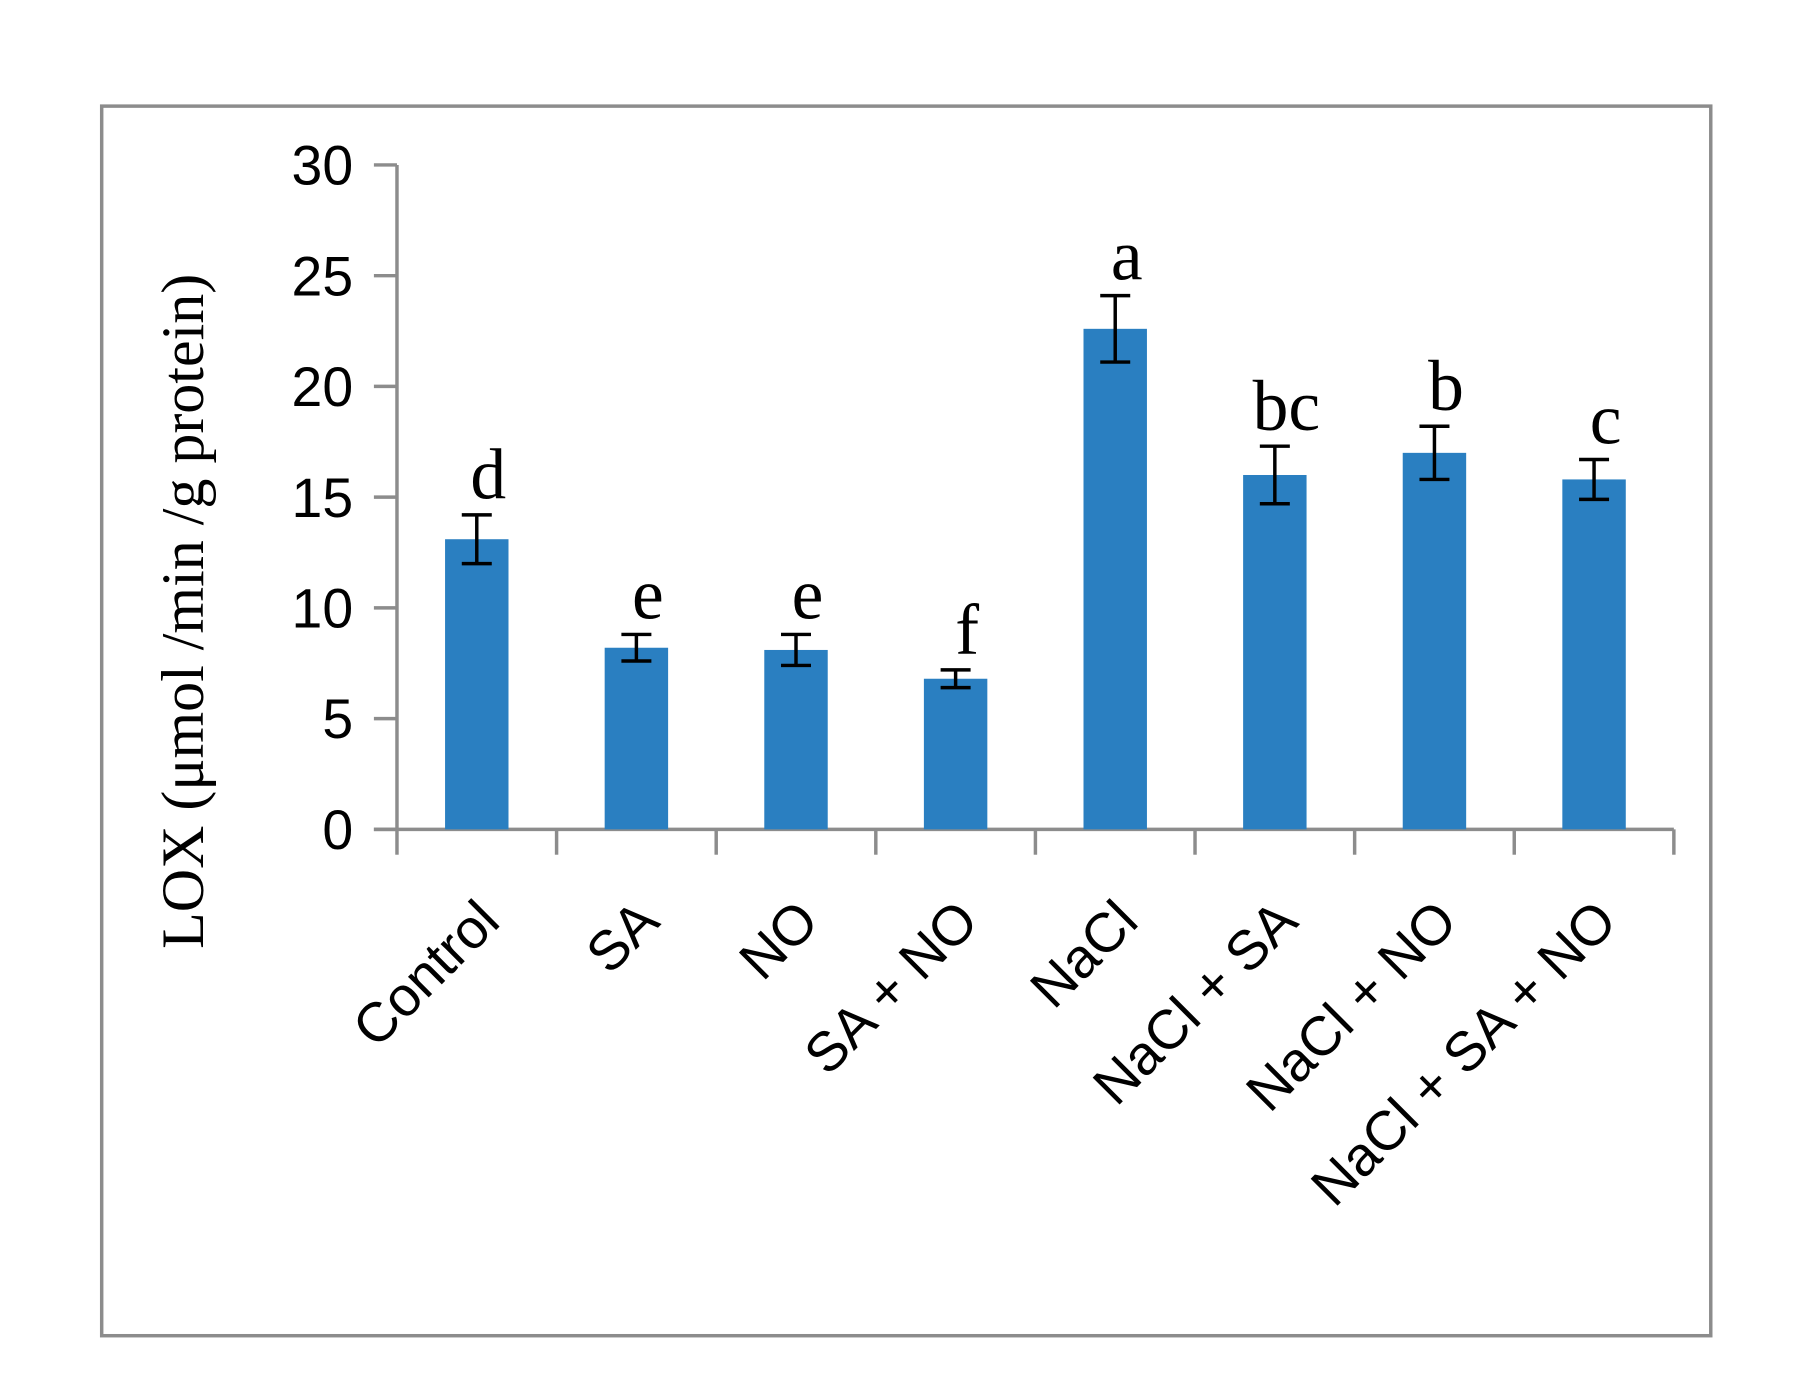 This screenshot has height=1398, width=1809. Describe the element at coordinates (323, 387) in the screenshot. I see `y-tick-label: 20` at that location.